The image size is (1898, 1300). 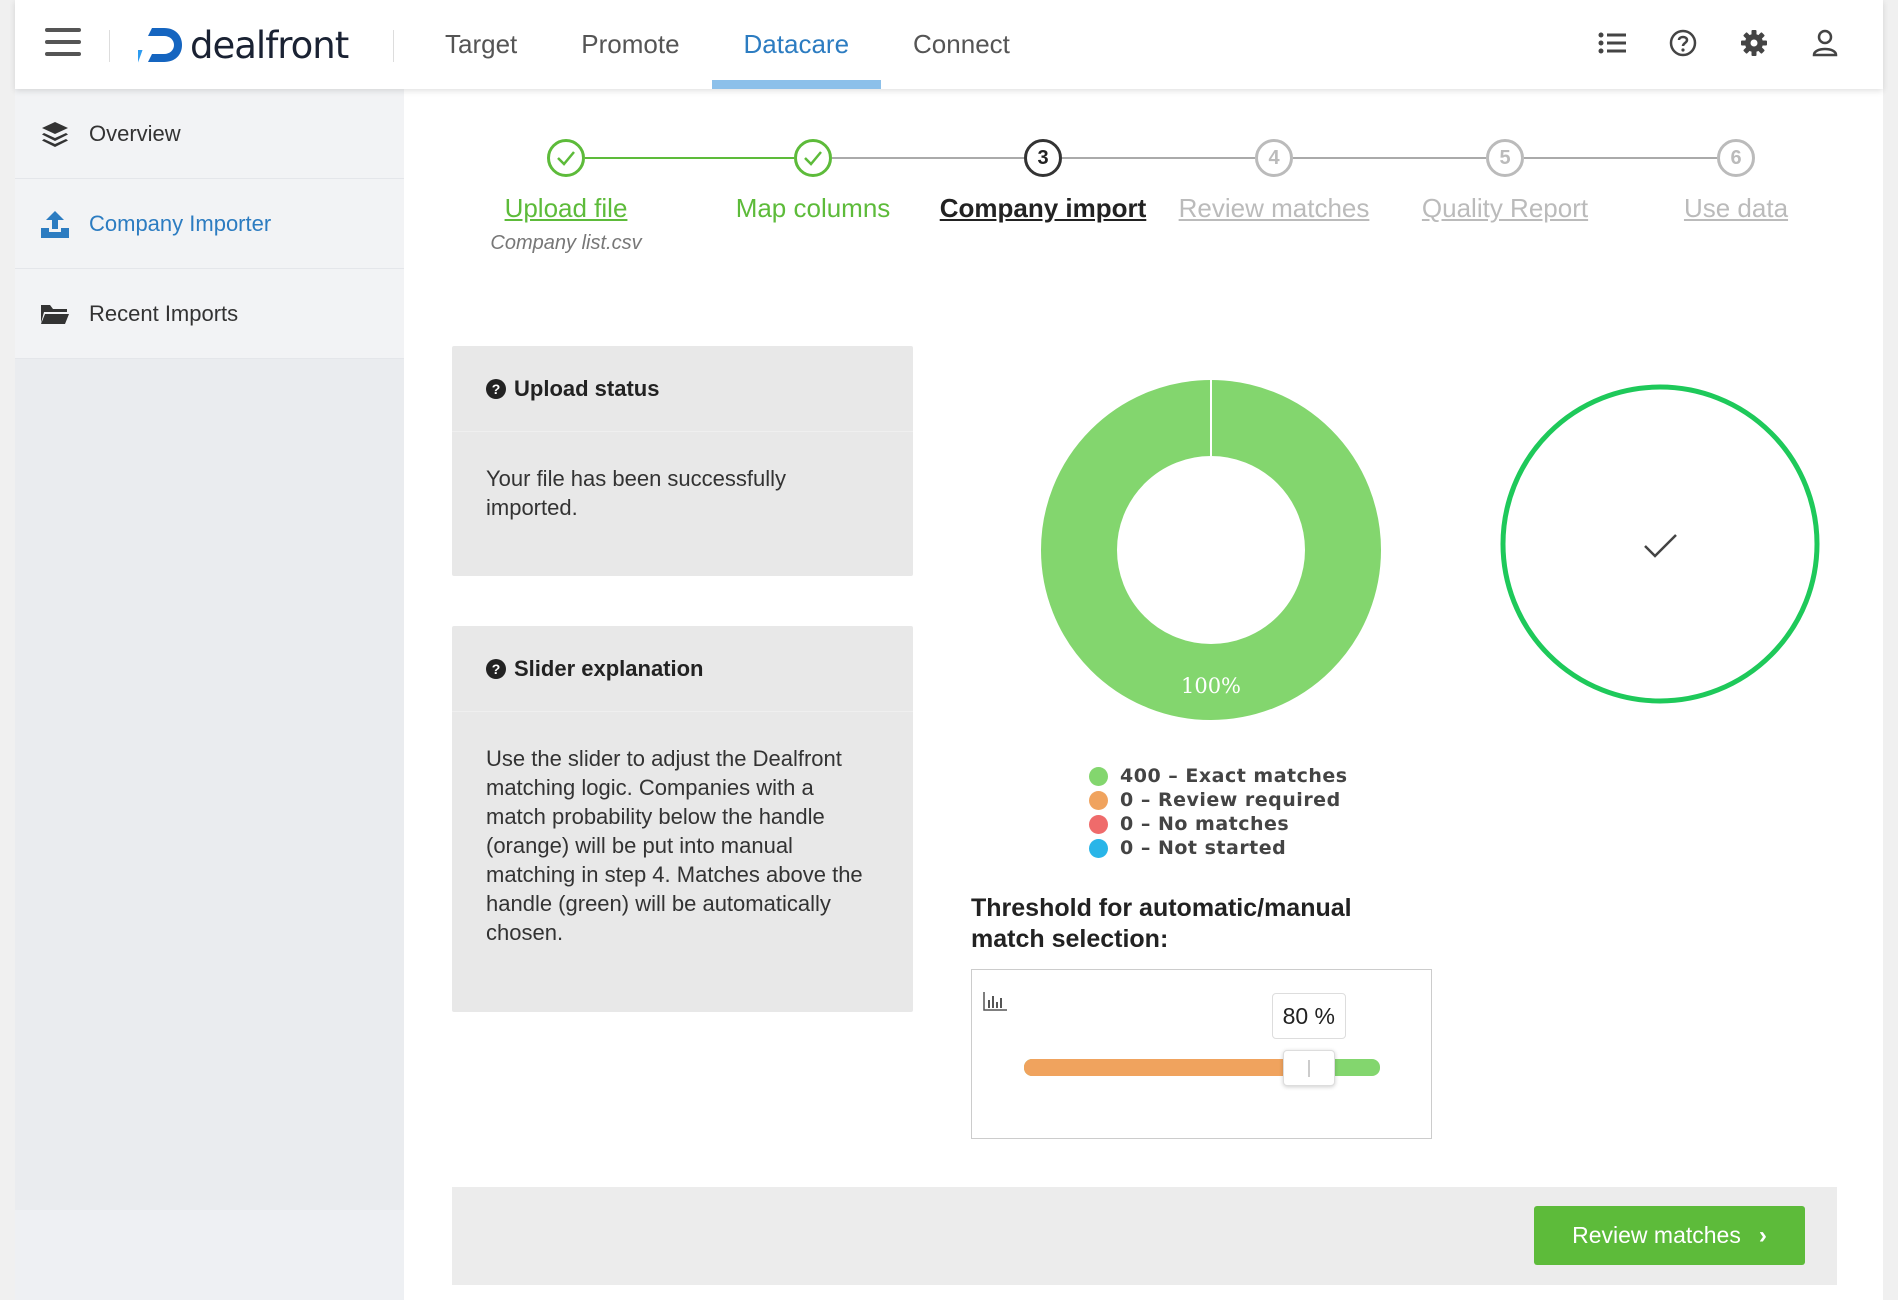 I want to click on folder-open-icon, so click(x=55, y=314).